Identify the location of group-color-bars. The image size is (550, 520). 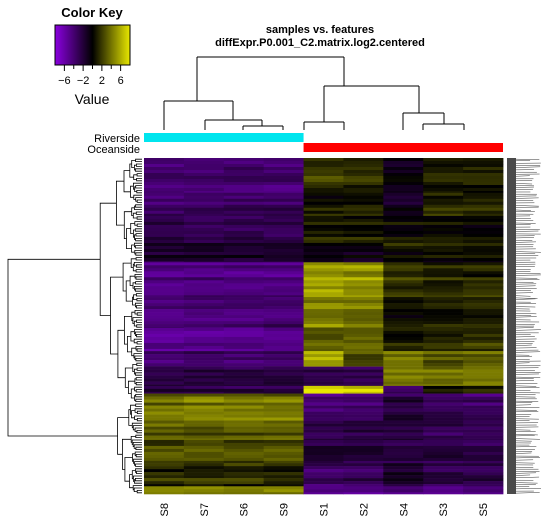
(323, 142).